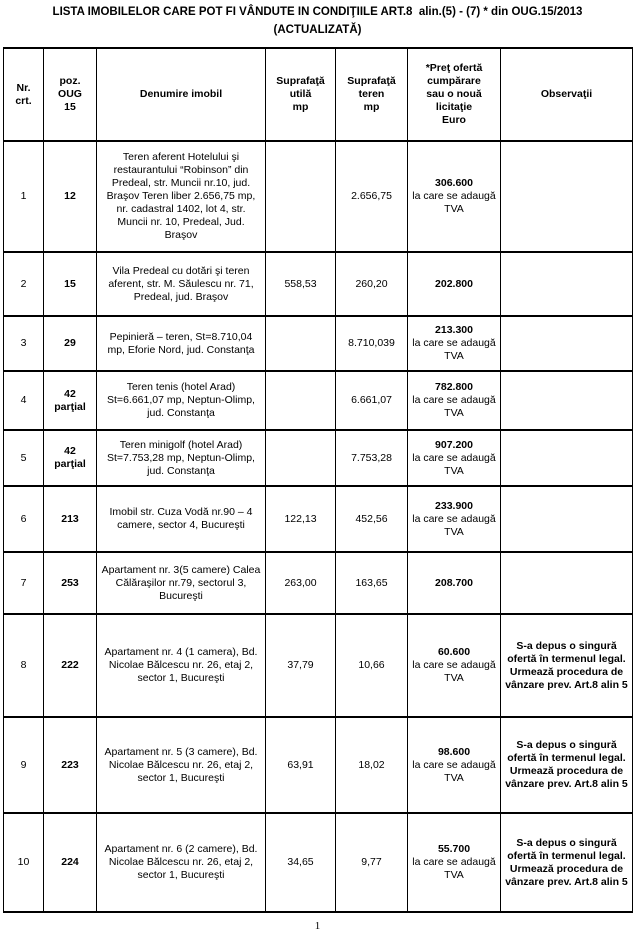 This screenshot has width=635, height=941. I want to click on cell-pret: 782.800 la care se adaugă TVA, so click(454, 400).